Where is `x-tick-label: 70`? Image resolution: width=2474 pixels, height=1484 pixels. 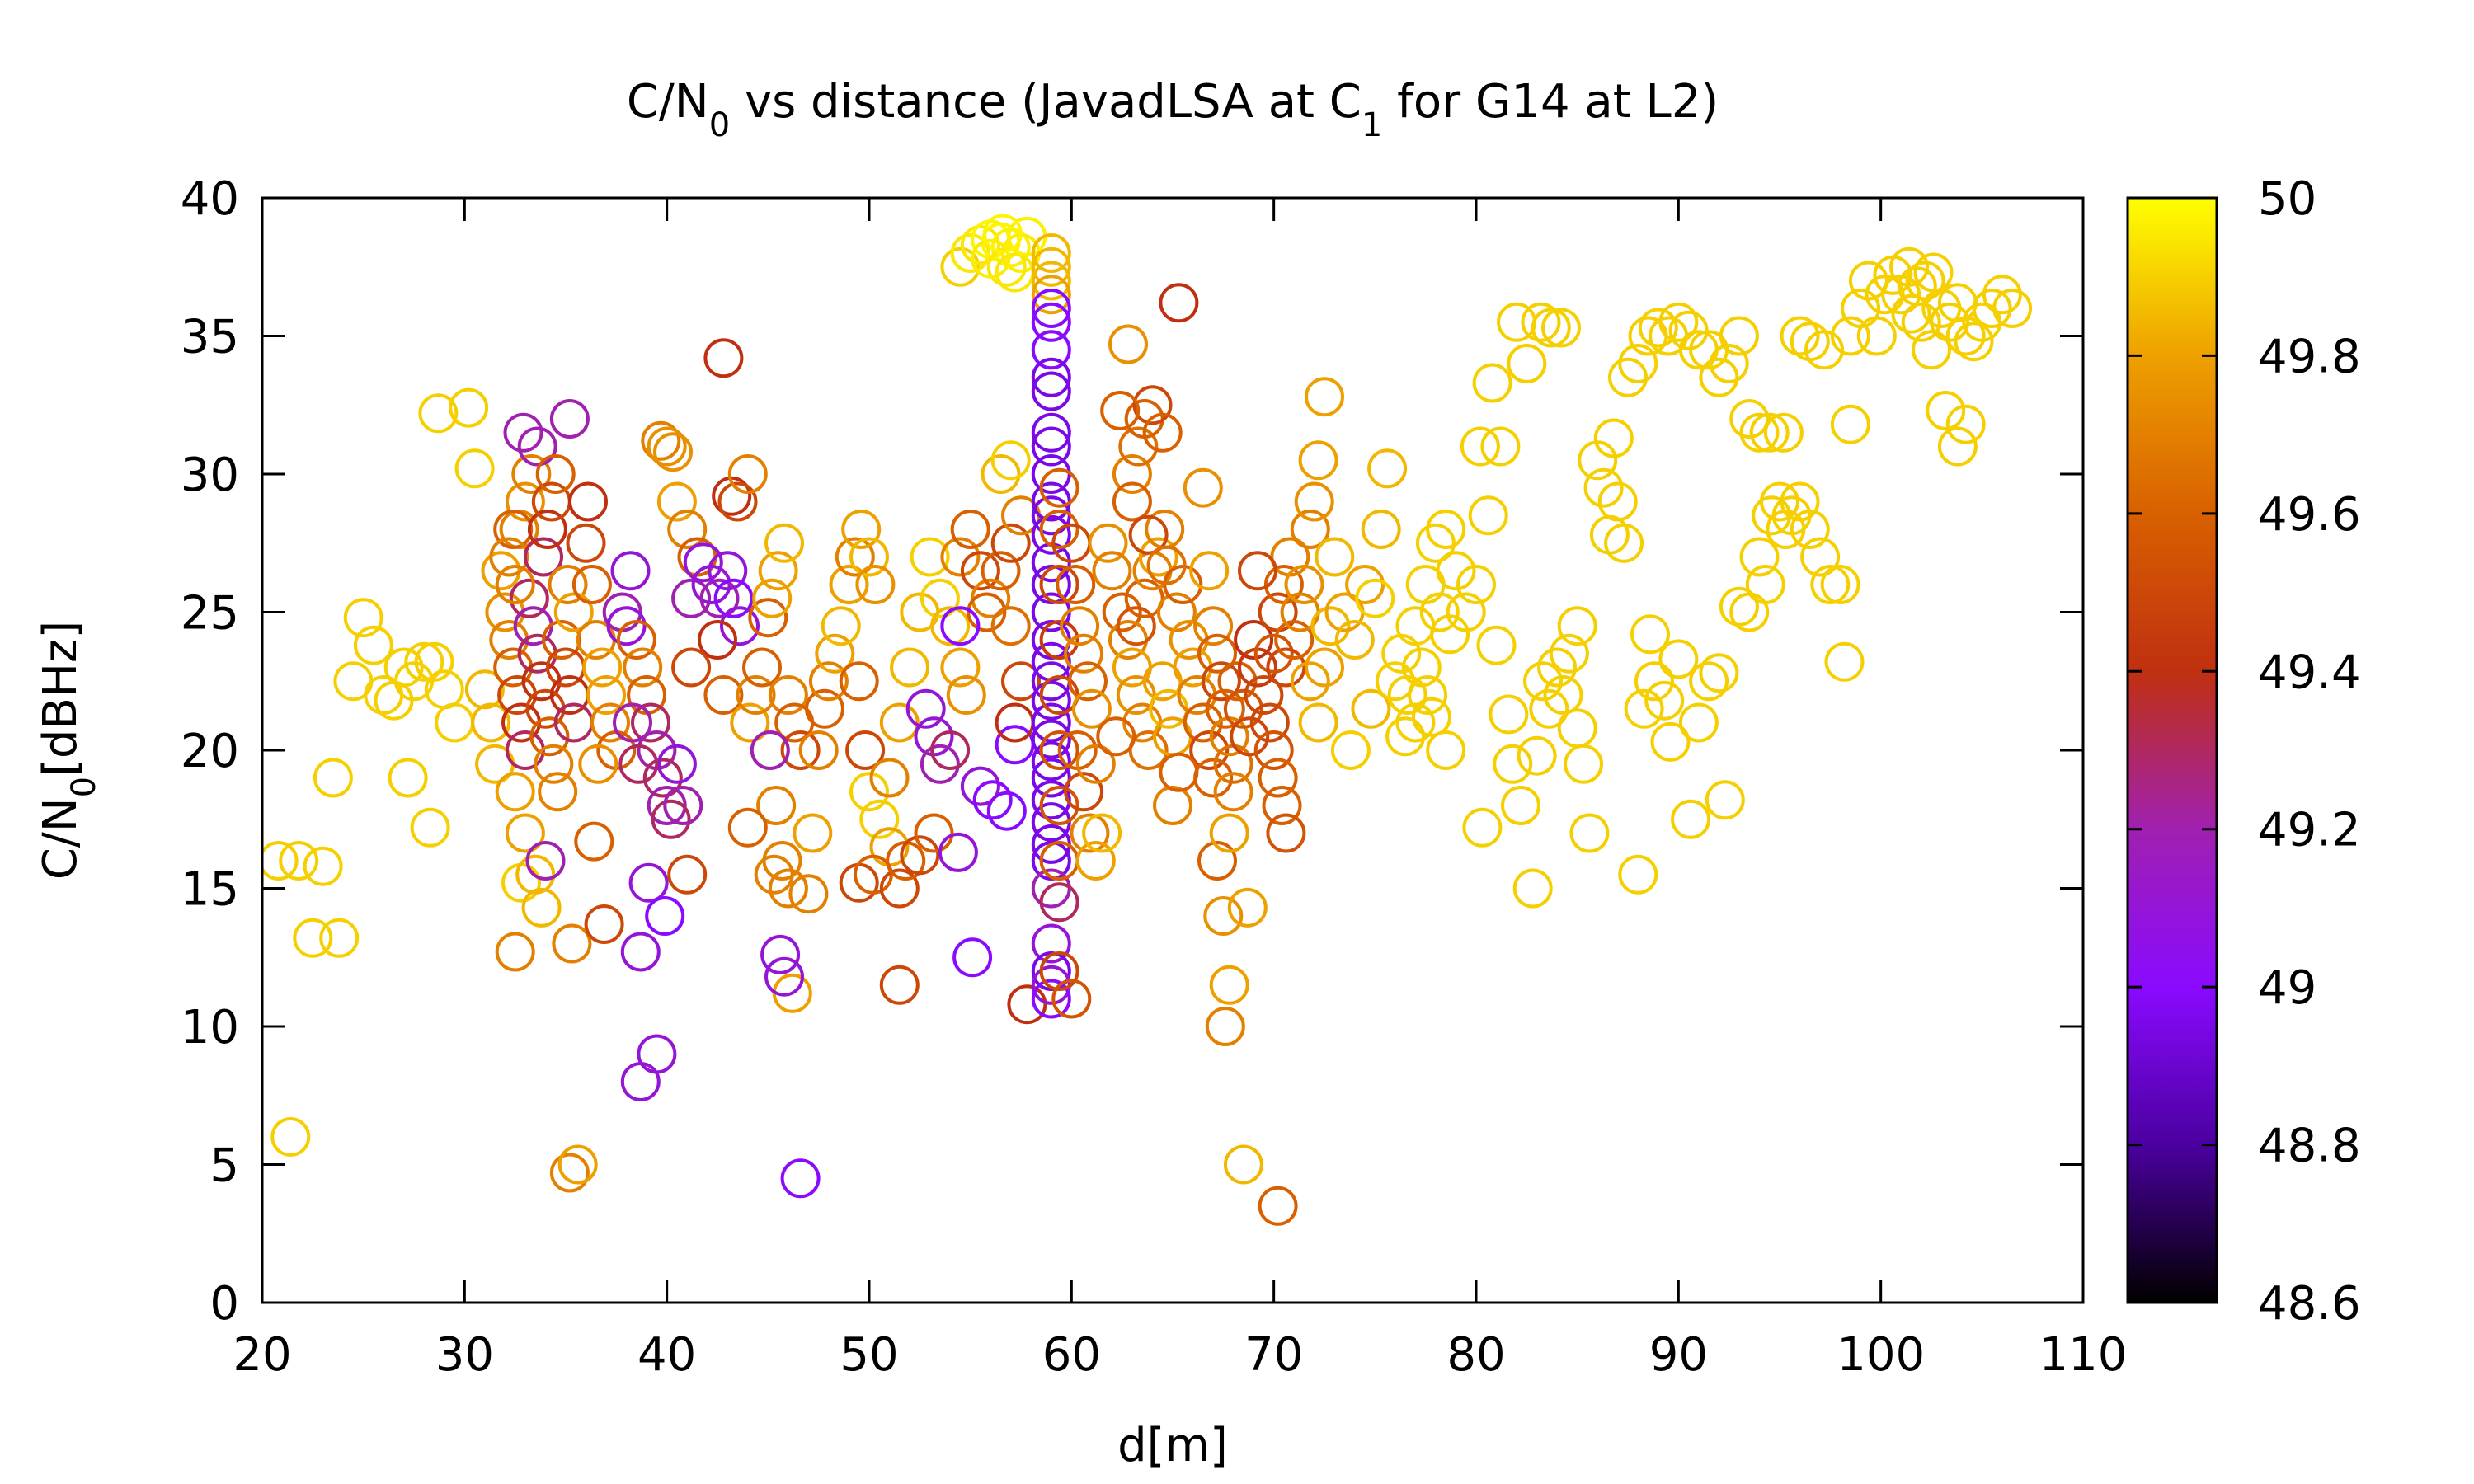 x-tick-label: 70 is located at coordinates (1273, 1355).